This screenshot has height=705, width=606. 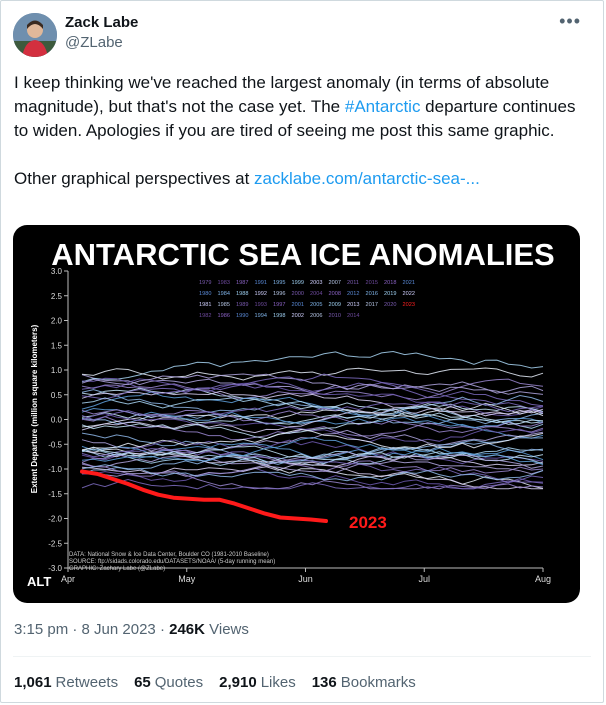 What do you see at coordinates (224, 305) in the screenshot?
I see `legend-year: 1985` at bounding box center [224, 305].